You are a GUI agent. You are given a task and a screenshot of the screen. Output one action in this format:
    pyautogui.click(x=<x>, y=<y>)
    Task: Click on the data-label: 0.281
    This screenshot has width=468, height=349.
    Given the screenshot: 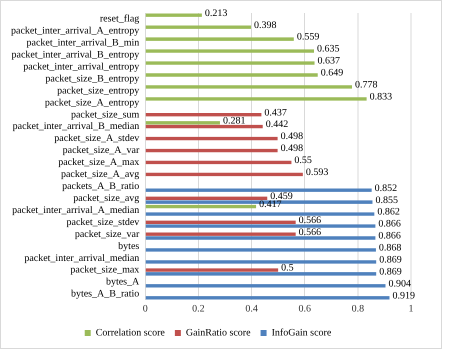 What is the action you would take?
    pyautogui.click(x=234, y=120)
    